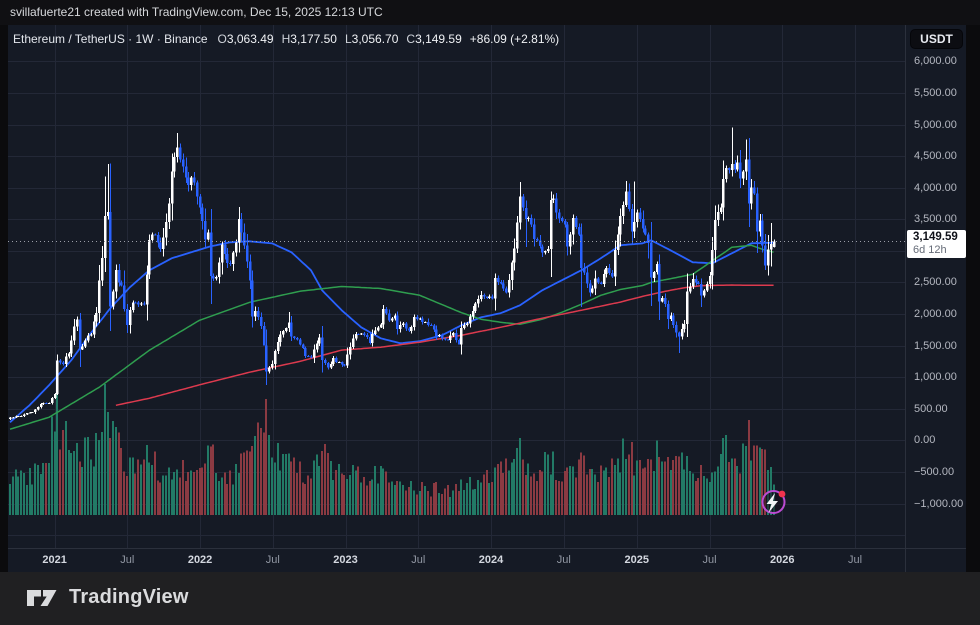 Image resolution: width=980 pixels, height=625 pixels. I want to click on price-tick-label: −1,000.00, so click(939, 503).